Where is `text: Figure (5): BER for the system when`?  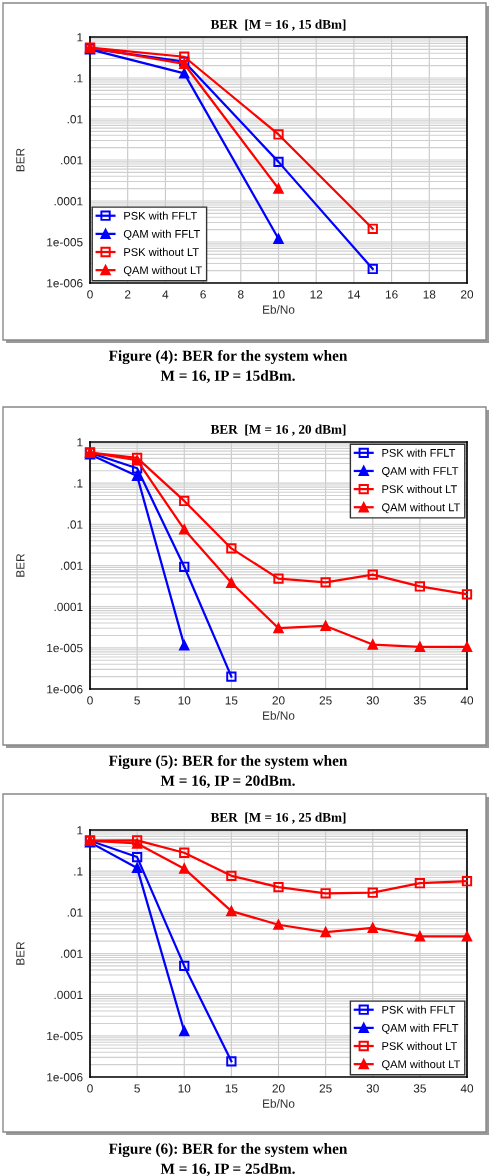
text: Figure (5): BER for the system when is located at coordinates (228, 762).